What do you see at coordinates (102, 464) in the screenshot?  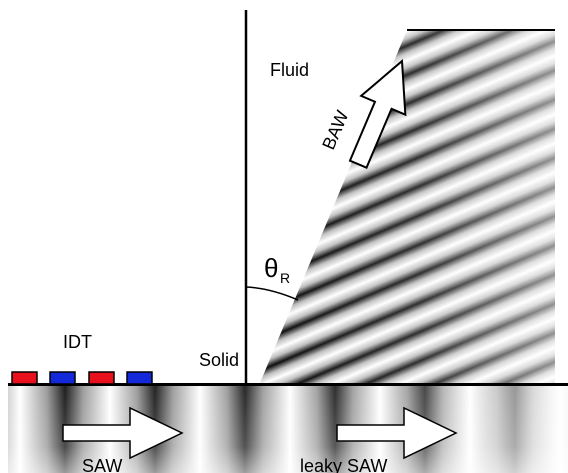 I see `saw-label: SAW` at bounding box center [102, 464].